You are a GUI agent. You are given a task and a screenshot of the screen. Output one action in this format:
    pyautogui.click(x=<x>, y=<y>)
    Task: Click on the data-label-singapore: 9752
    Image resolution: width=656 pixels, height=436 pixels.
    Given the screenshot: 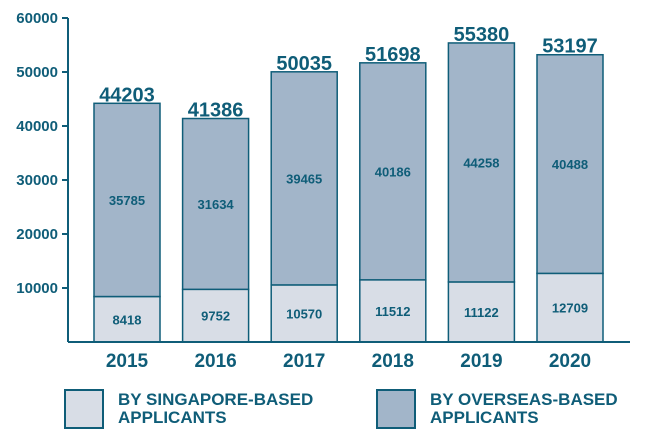 What is the action you would take?
    pyautogui.click(x=215, y=316)
    